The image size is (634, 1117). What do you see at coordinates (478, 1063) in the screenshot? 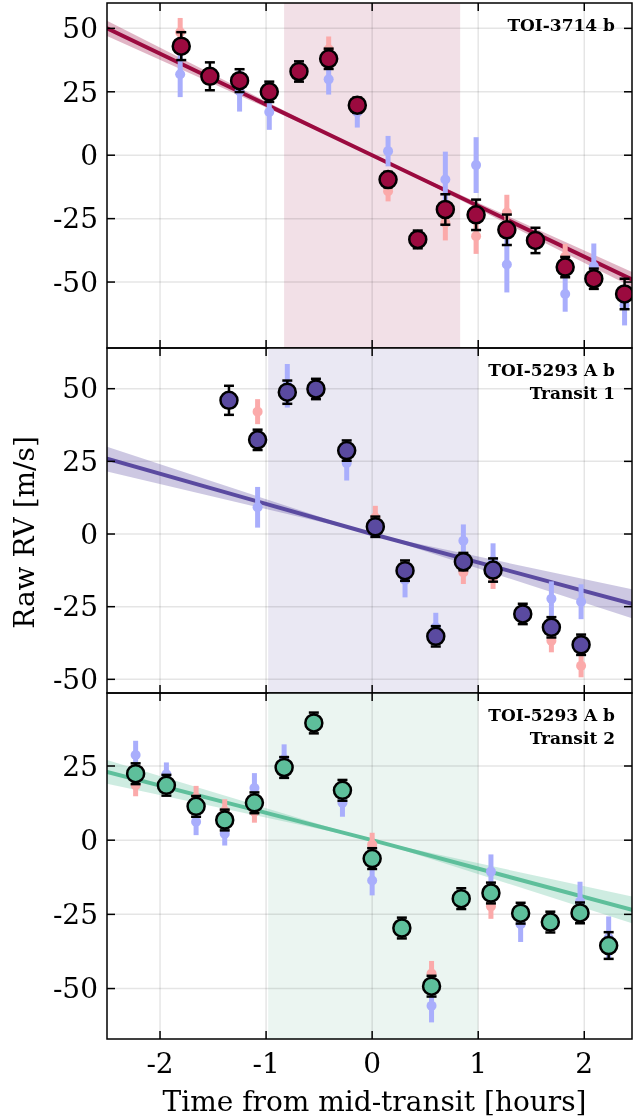
I see `x-tick-label: 1` at bounding box center [478, 1063].